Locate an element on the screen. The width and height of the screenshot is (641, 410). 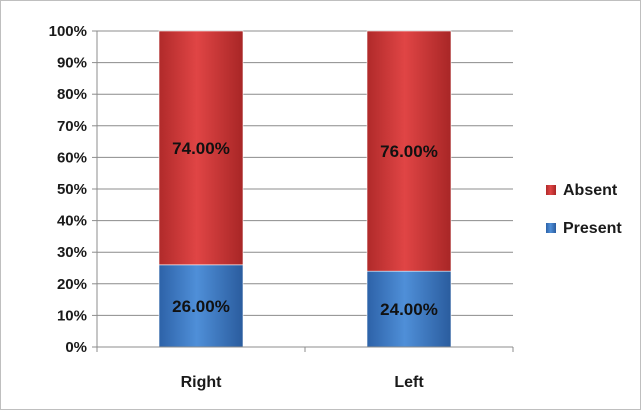
y-tick-label: 90% is located at coordinates (72, 63).